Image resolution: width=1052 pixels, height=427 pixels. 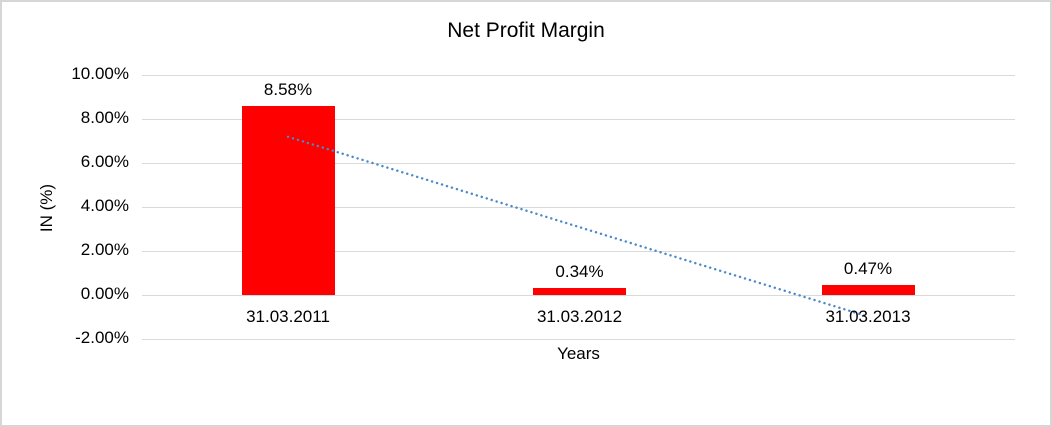 What do you see at coordinates (579, 271) in the screenshot?
I see `data-label: 0.34%` at bounding box center [579, 271].